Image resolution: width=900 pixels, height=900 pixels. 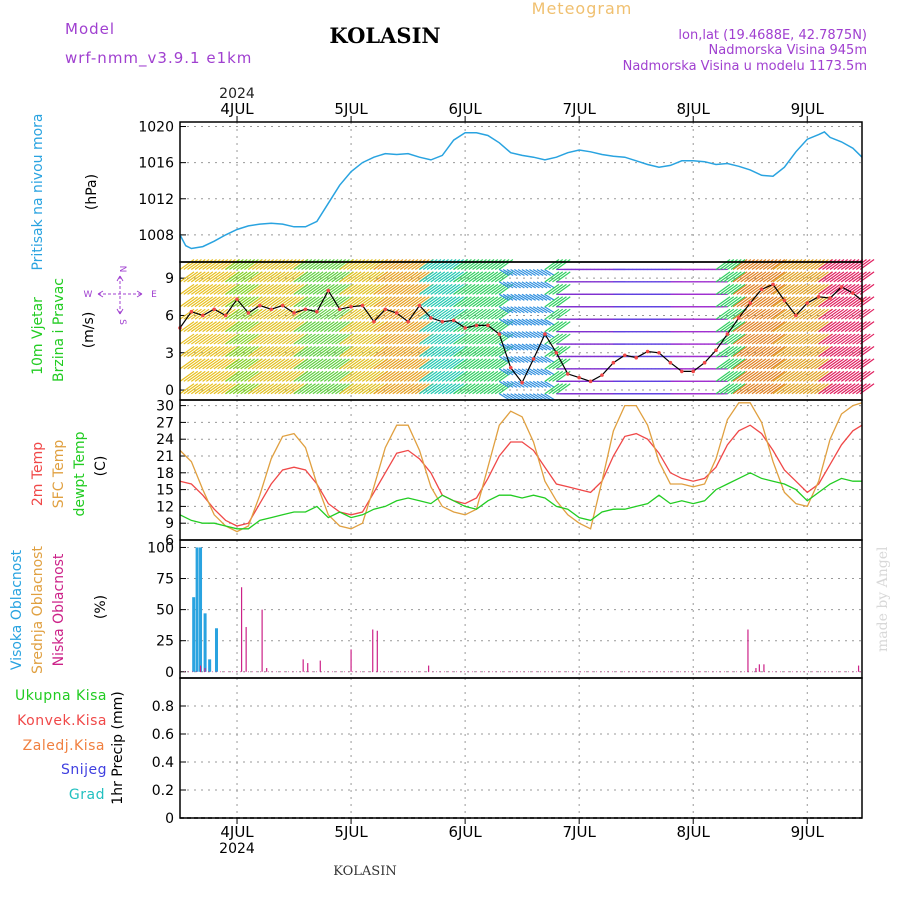 I want to click on low-cloud-bar, so click(x=858, y=668).